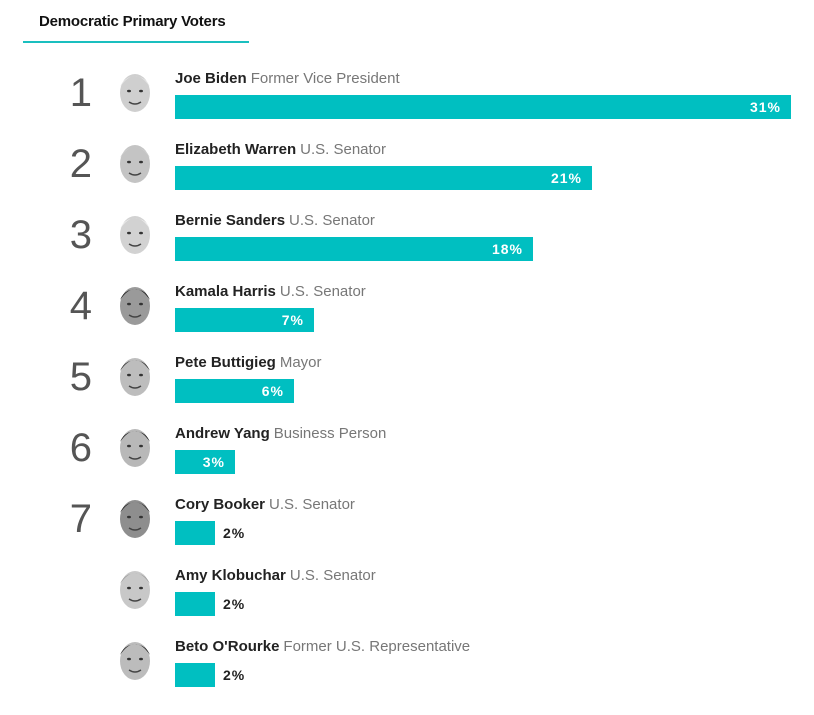 Image resolution: width=814 pixels, height=715 pixels. Describe the element at coordinates (80, 377) in the screenshot. I see `rank-number: 5` at that location.